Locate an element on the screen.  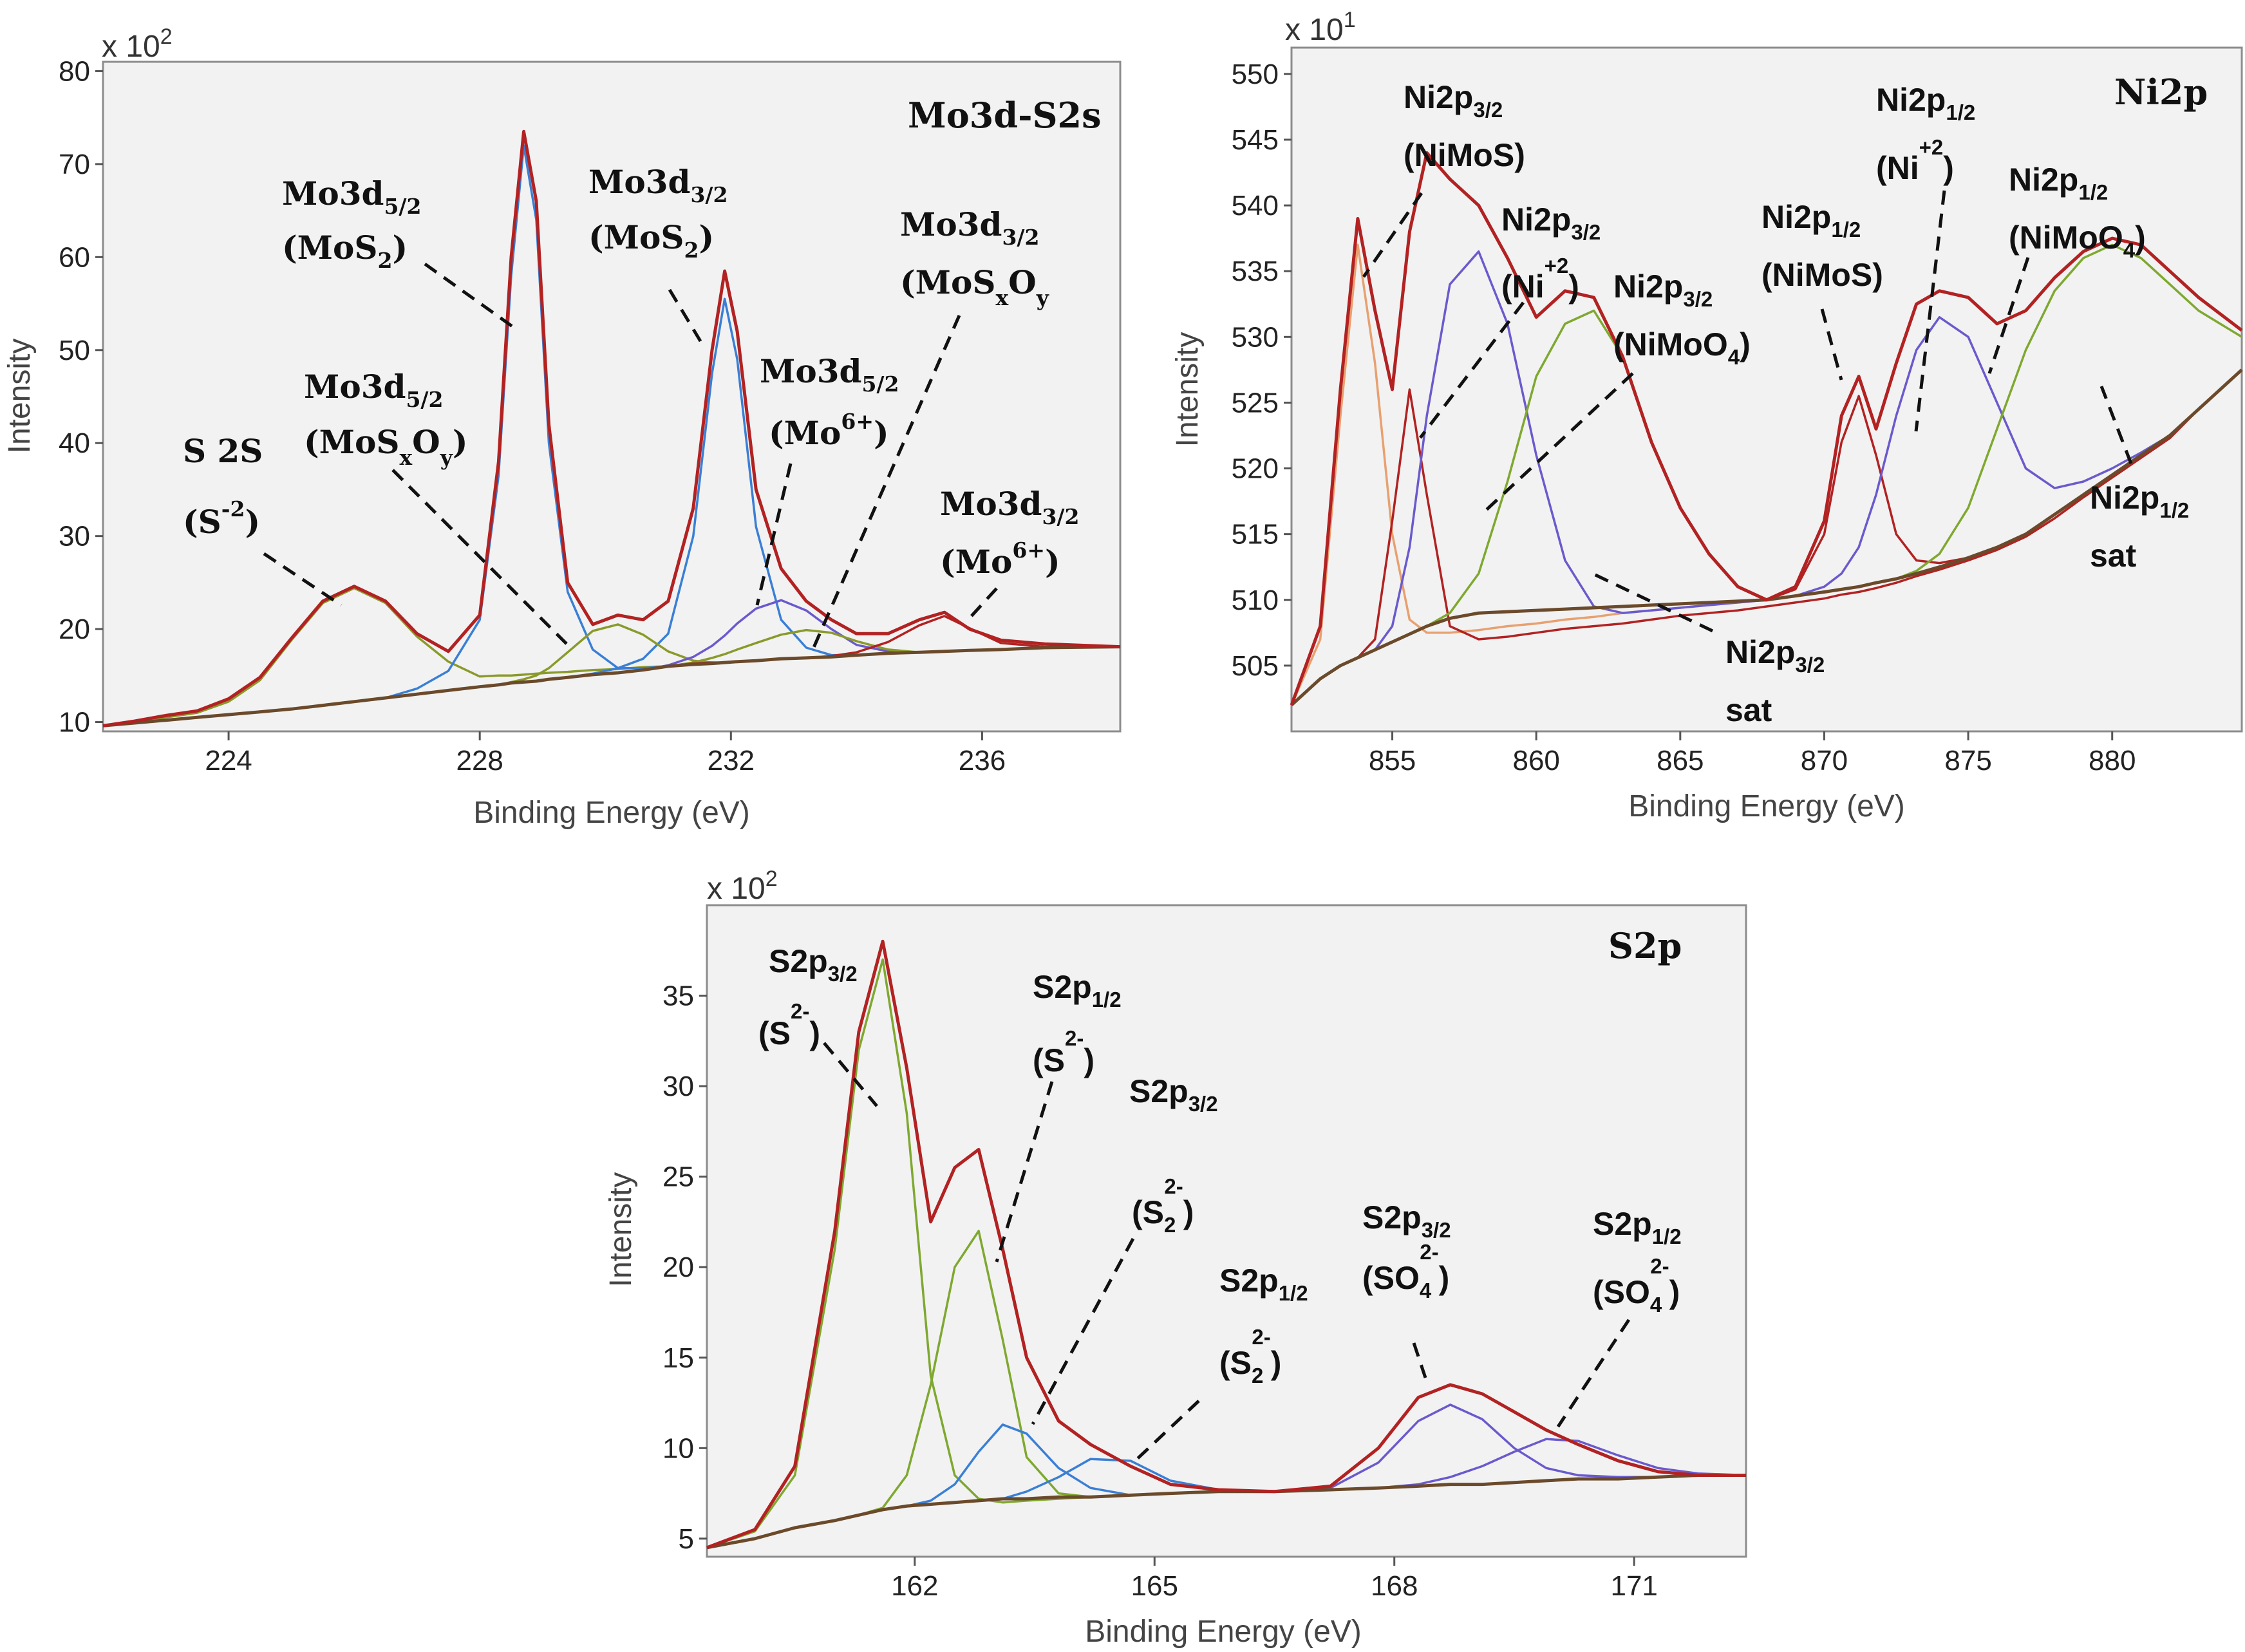
ni2p-y-tick-label: 520 is located at coordinates (1255, 469).